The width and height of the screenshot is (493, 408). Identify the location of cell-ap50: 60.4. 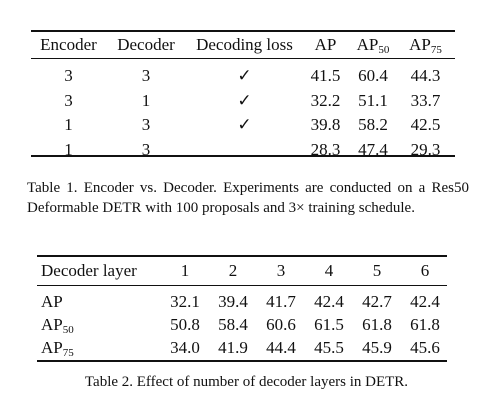
(373, 76).